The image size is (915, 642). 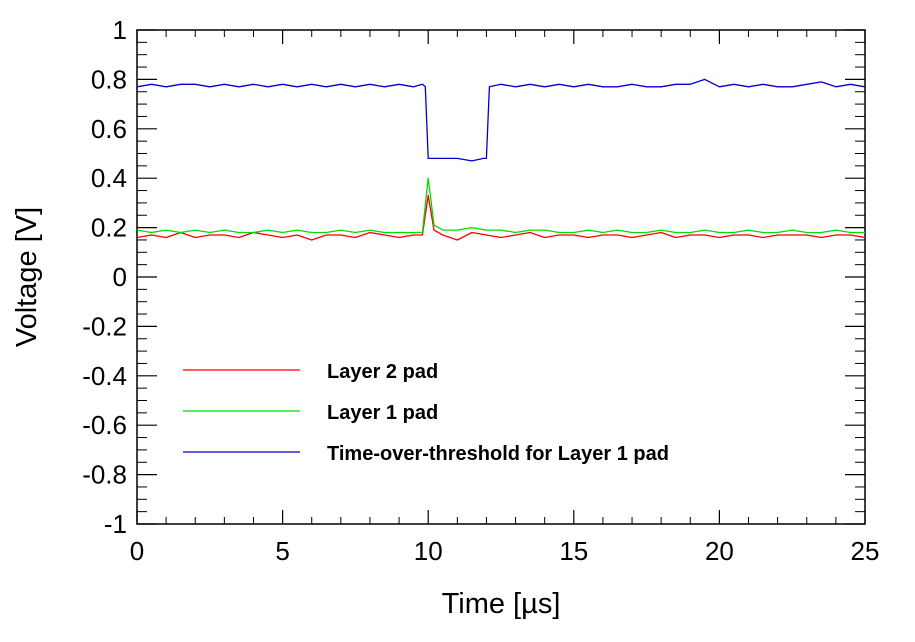 I want to click on y-axis-title: Voltage [V], so click(x=27, y=277).